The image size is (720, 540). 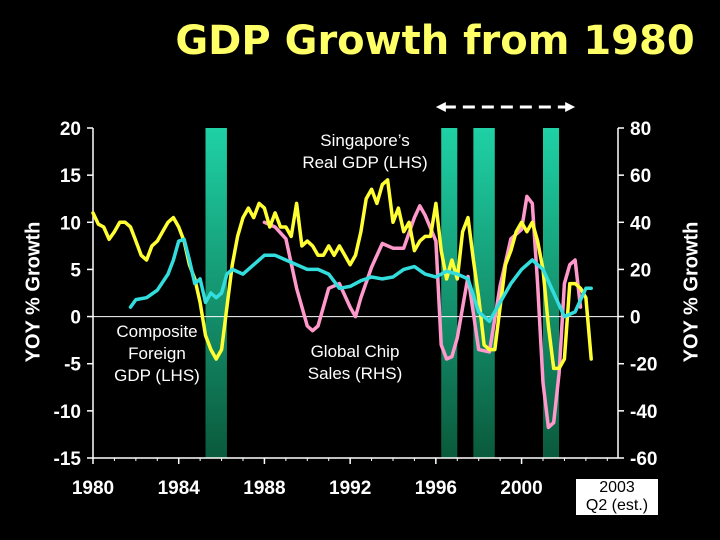 What do you see at coordinates (640, 270) in the screenshot?
I see `y-tick-right-label: 20` at bounding box center [640, 270].